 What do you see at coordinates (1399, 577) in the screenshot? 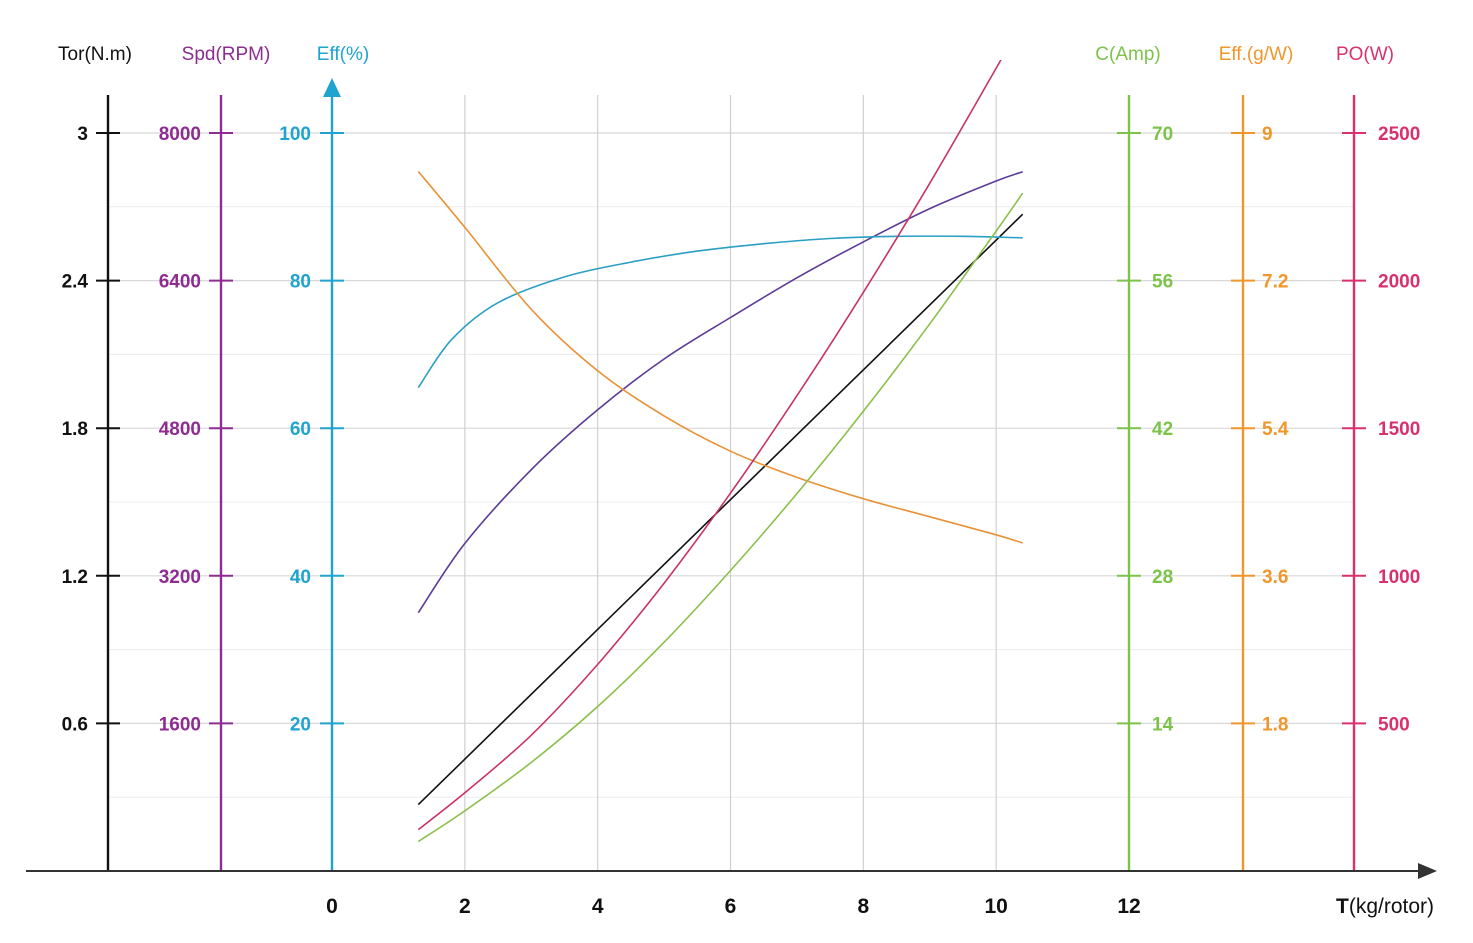
I see `tick-label: 1000` at bounding box center [1399, 577].